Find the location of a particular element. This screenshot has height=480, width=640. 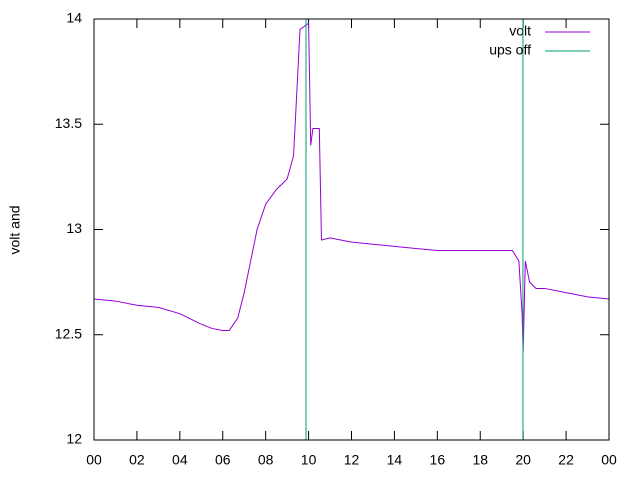

x-tick-label: 12 is located at coordinates (352, 460).